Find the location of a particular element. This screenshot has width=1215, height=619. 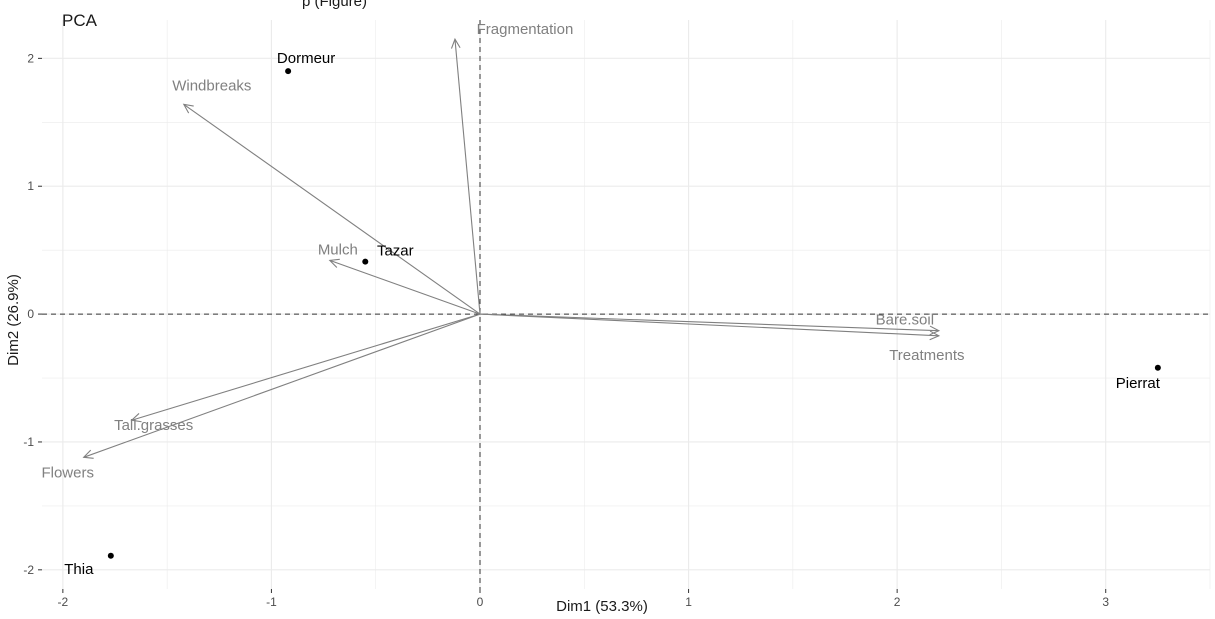

point-label: Thia is located at coordinates (79, 569).